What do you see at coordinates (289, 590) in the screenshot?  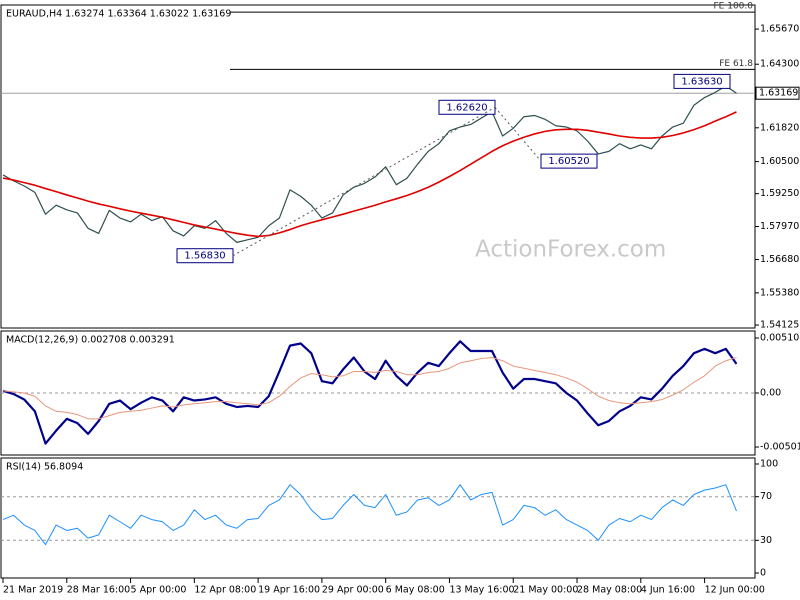 I see `x-tick-label: 19 Apr 16:00` at bounding box center [289, 590].